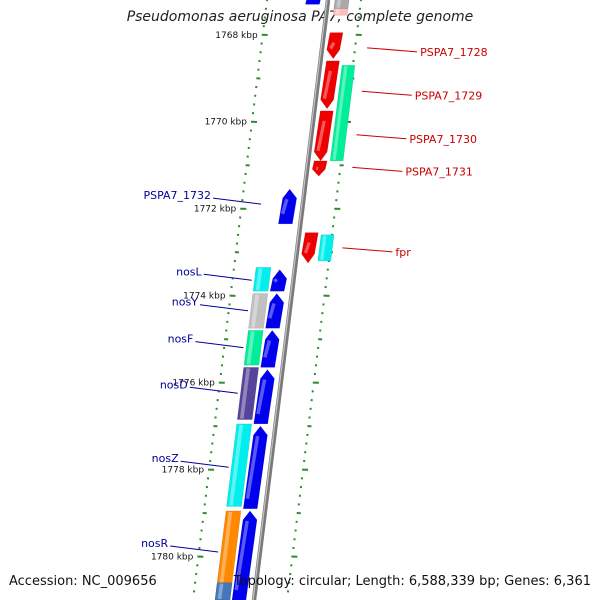 The height and width of the screenshot is (600, 600). I want to click on tick-label: 1776 kbp, so click(193, 384).